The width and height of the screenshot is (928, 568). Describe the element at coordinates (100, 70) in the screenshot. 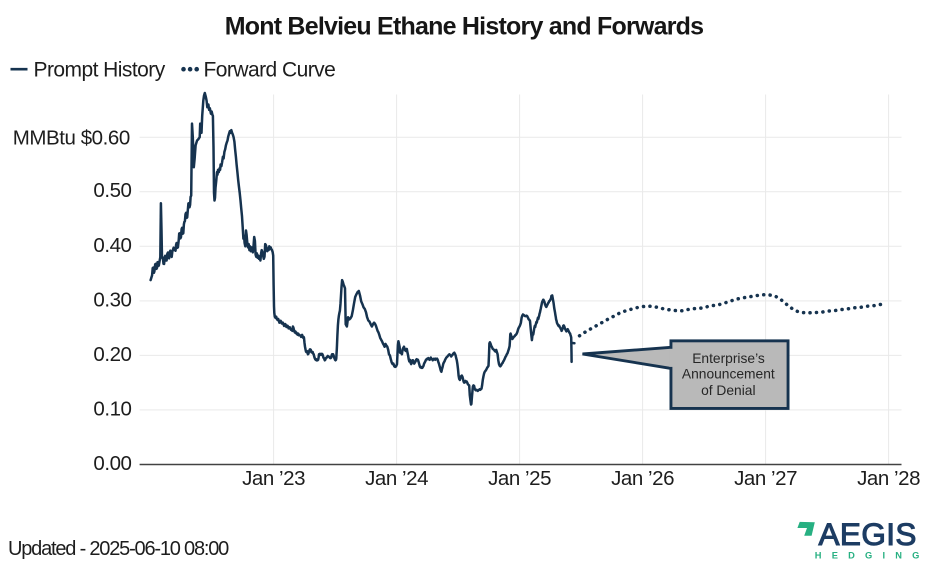

I see `svg-text: Prompt History` at that location.